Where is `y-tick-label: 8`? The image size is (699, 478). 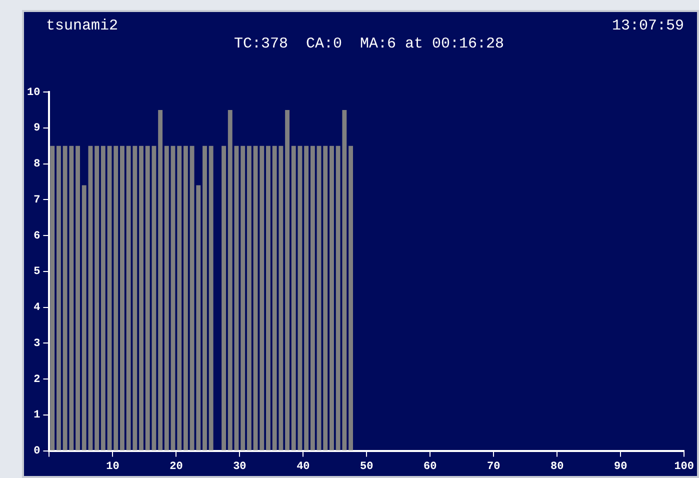 y-tick-label: 8 is located at coordinates (37, 164).